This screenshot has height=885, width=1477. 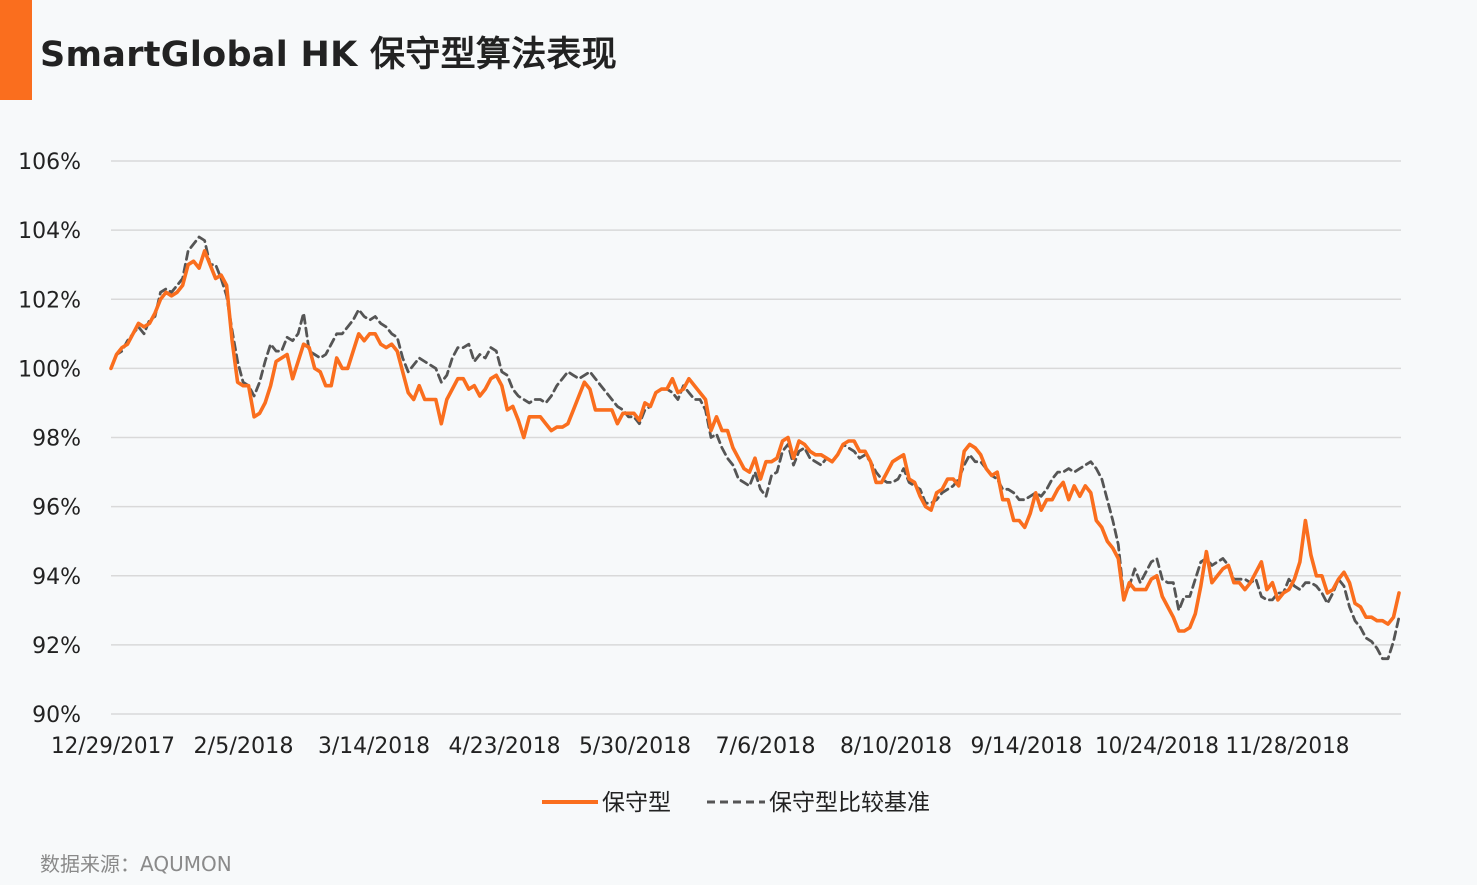 What do you see at coordinates (56, 439) in the screenshot?
I see `y-tick-label: 98%` at bounding box center [56, 439].